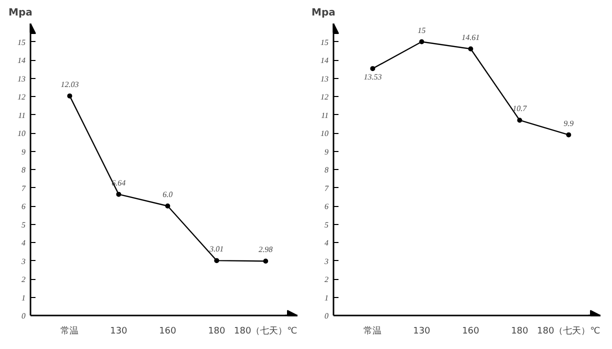  Describe the element at coordinates (69, 84) in the screenshot. I see `data-label: 12.03` at that location.